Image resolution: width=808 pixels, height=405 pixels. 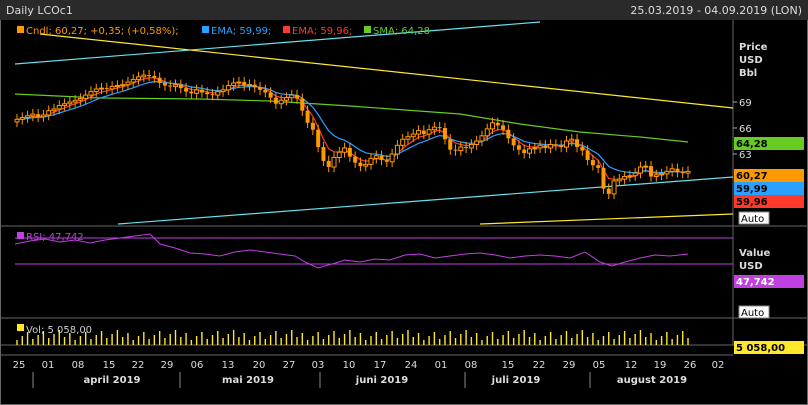 I want to click on trend-line-lower-yellow, so click(x=606, y=219).